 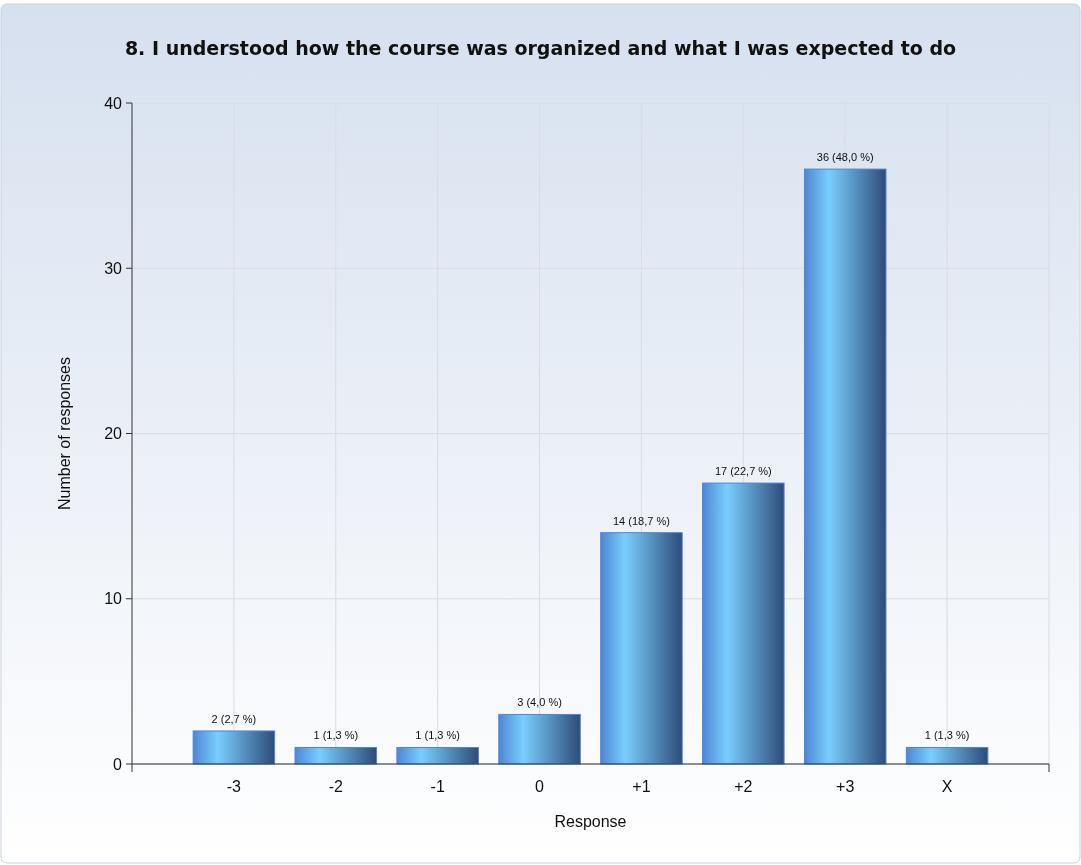 I want to click on x-axis-title: Response, so click(x=590, y=821).